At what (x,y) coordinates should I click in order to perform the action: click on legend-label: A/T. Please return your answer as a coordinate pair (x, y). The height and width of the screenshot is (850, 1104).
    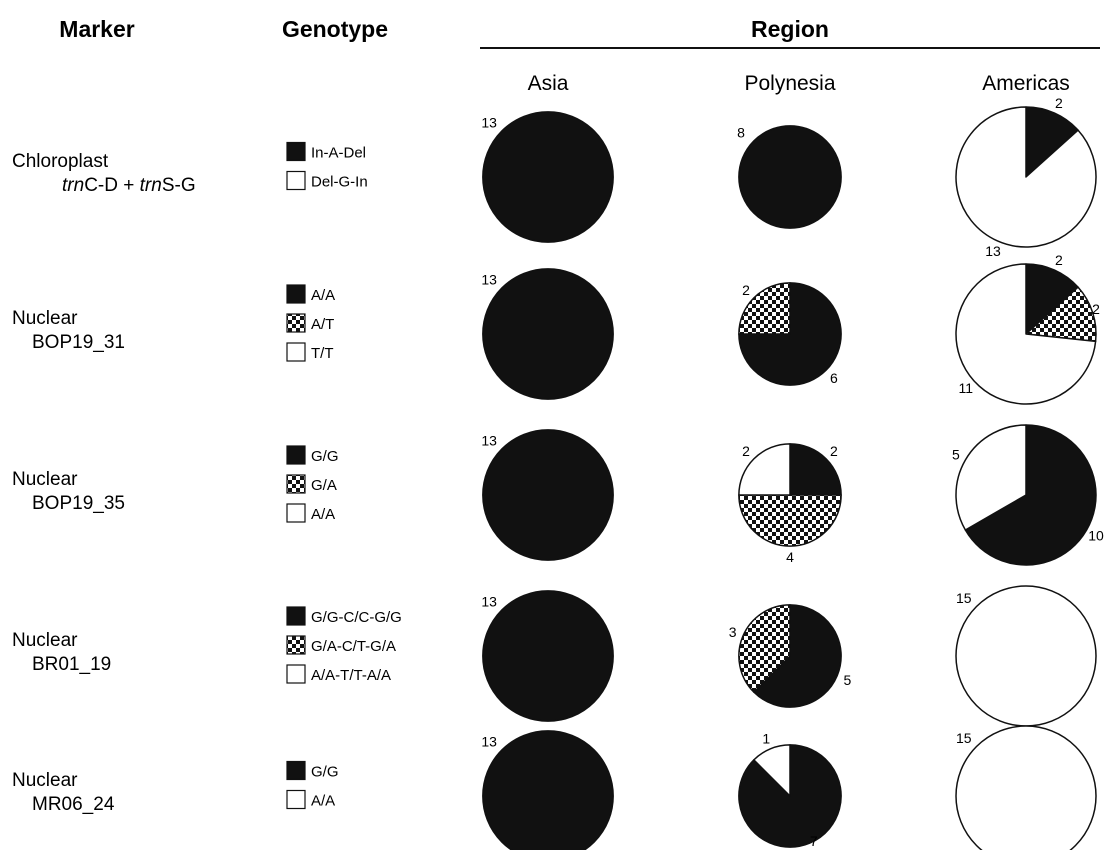
    Looking at the image, I should click on (322, 324).